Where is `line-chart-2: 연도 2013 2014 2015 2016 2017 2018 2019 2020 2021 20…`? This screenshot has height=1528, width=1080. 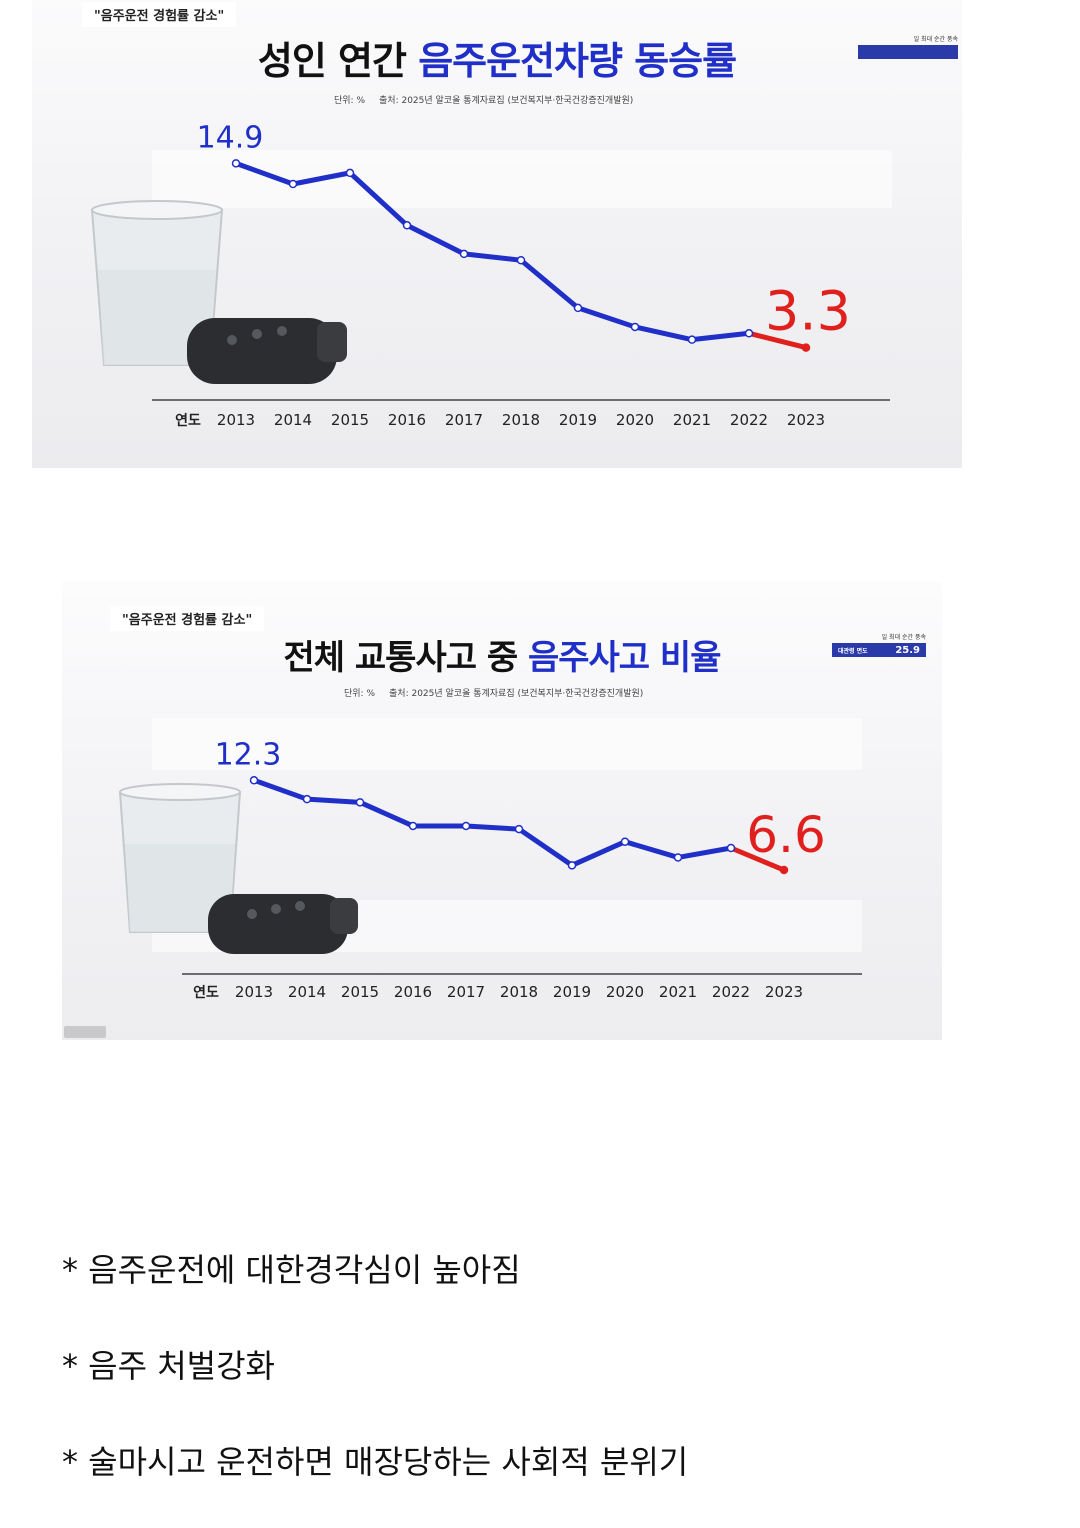 line-chart-2: 연도 2013 2014 2015 2016 2017 2018 2019 2020 2021 20… is located at coordinates (490, 869).